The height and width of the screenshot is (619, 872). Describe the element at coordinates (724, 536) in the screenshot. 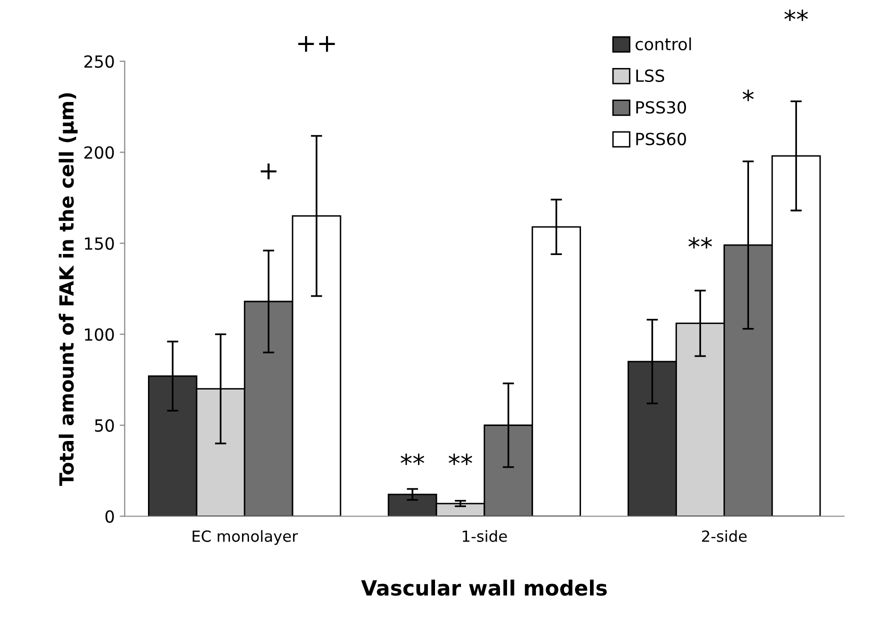

I see `x-tick-label: 2-side` at that location.